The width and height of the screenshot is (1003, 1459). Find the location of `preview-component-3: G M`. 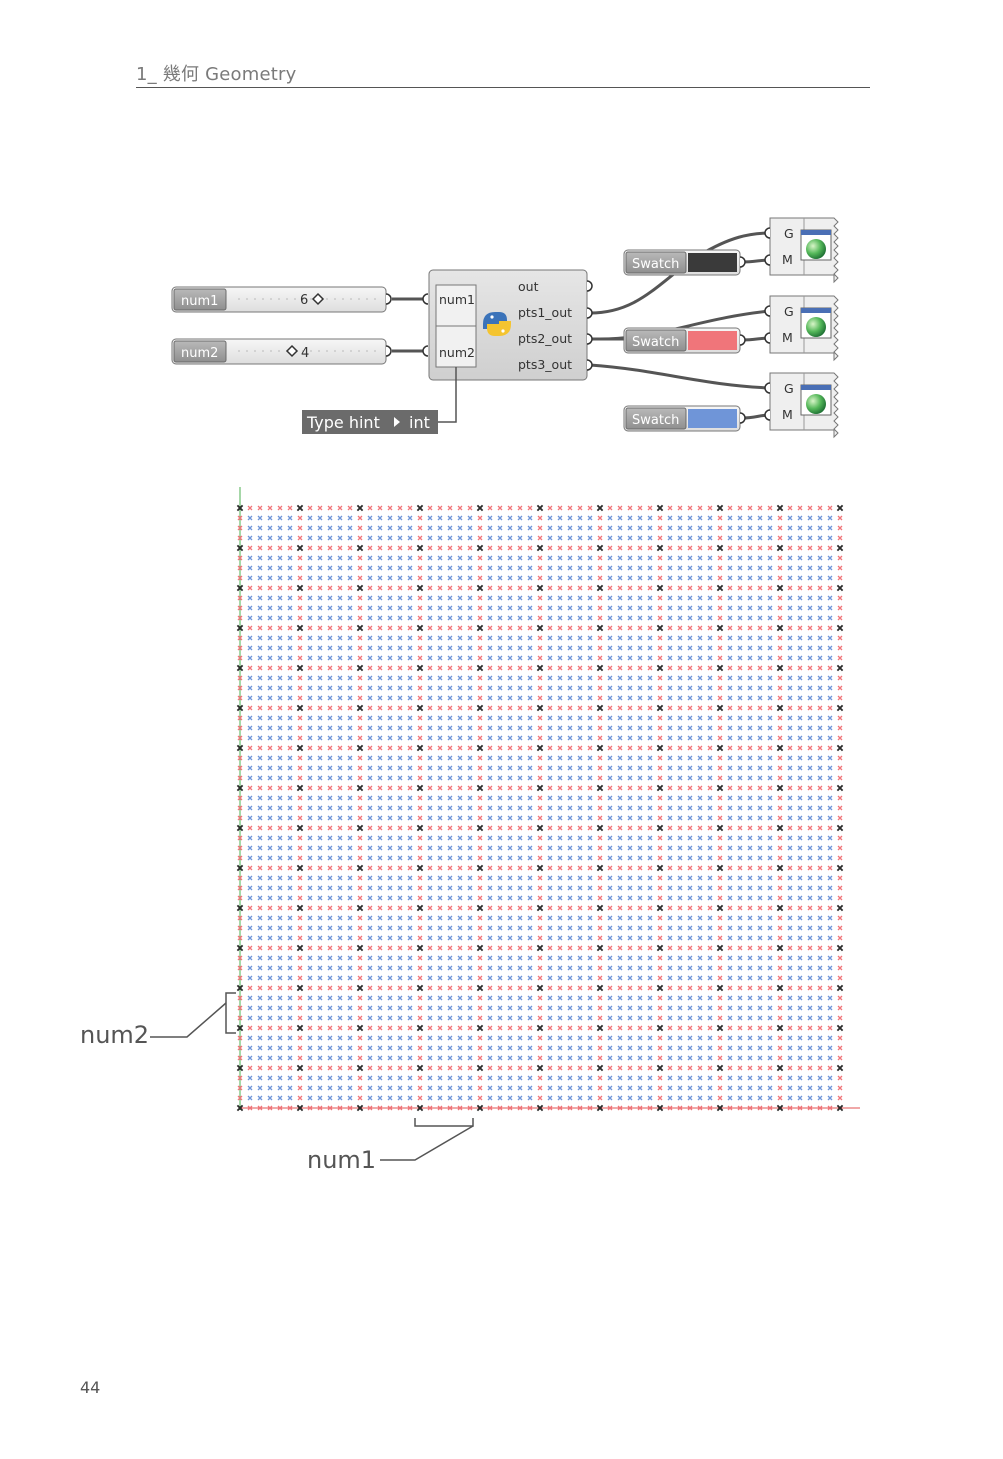

preview-component-3: G M is located at coordinates (801, 405).